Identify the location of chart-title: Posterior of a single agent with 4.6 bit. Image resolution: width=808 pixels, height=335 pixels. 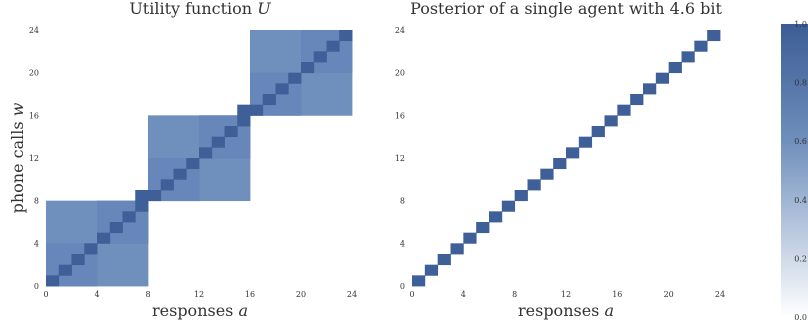
(566, 9).